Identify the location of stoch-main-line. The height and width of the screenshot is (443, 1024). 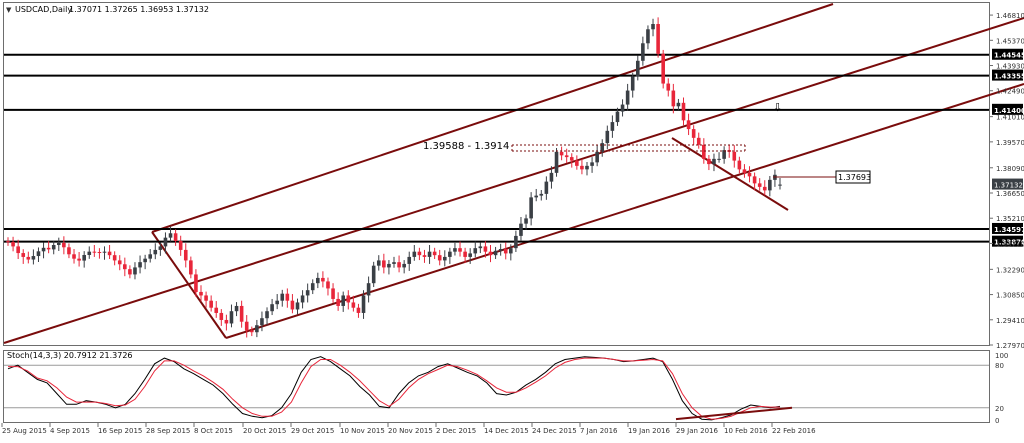
(394, 388).